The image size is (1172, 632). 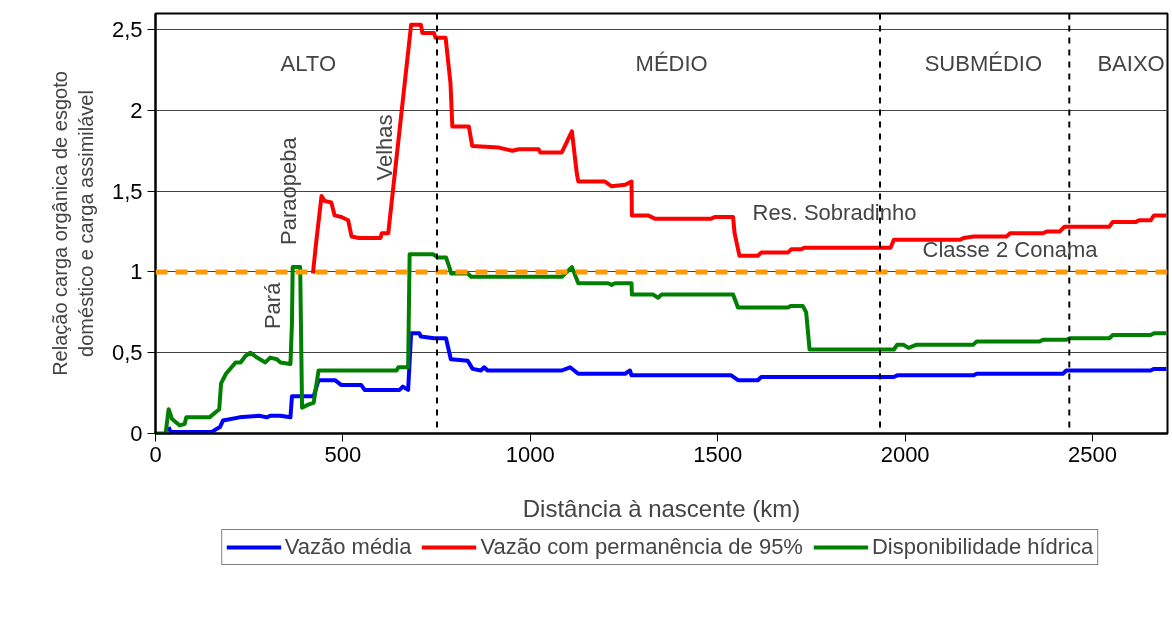 I want to click on x-tick-label: 2500, so click(x=1093, y=454).